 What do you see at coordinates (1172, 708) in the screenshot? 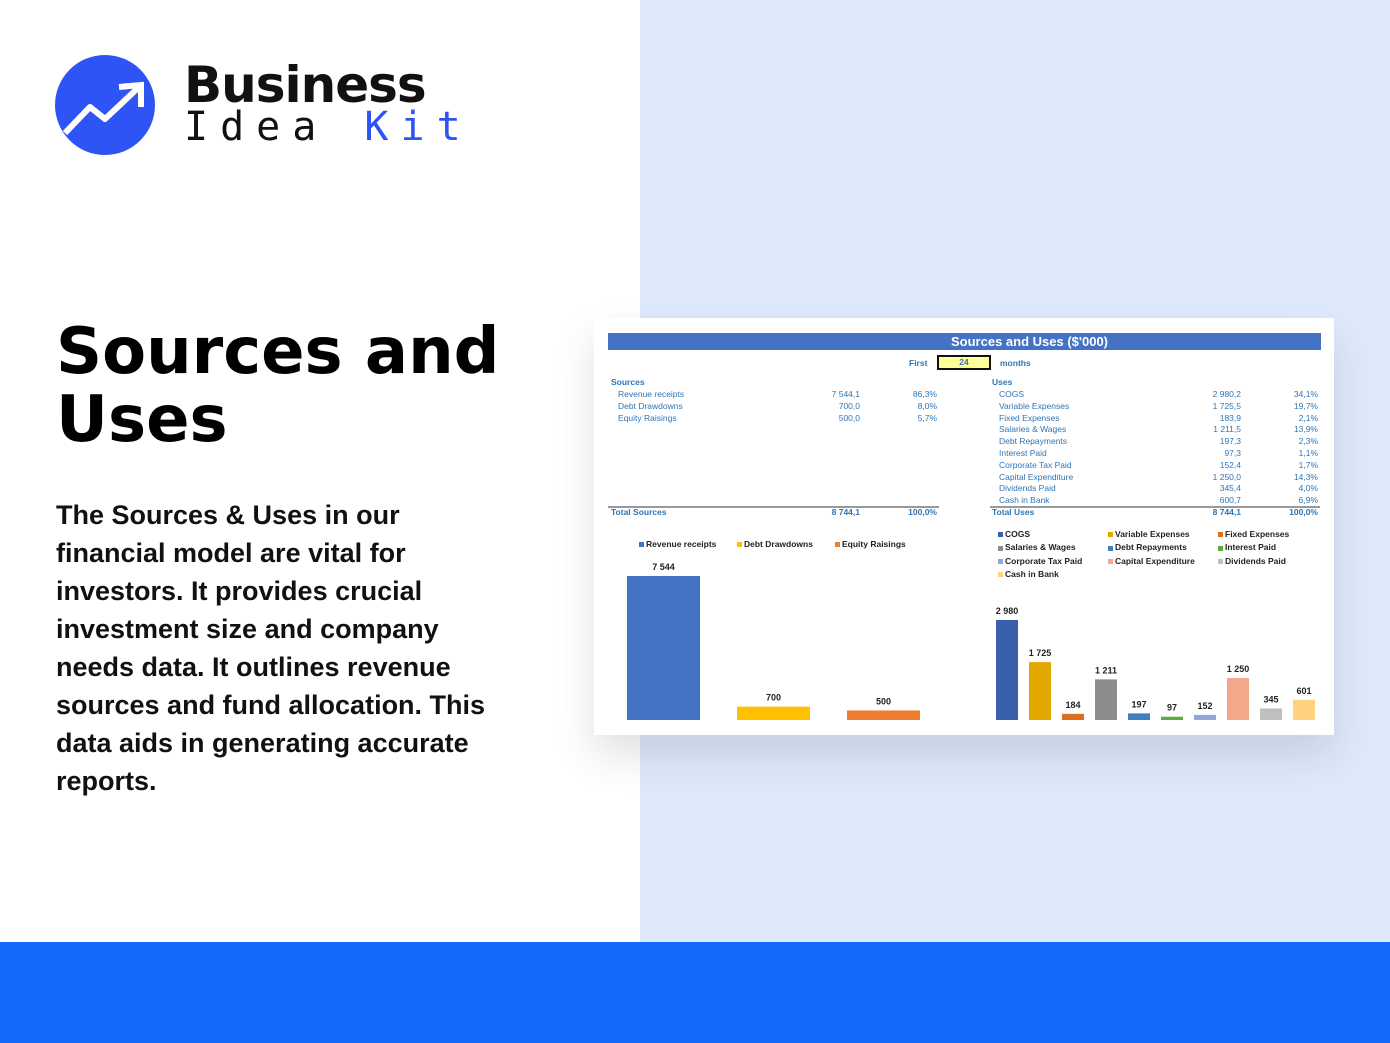
I see `data-label: 97` at bounding box center [1172, 708].